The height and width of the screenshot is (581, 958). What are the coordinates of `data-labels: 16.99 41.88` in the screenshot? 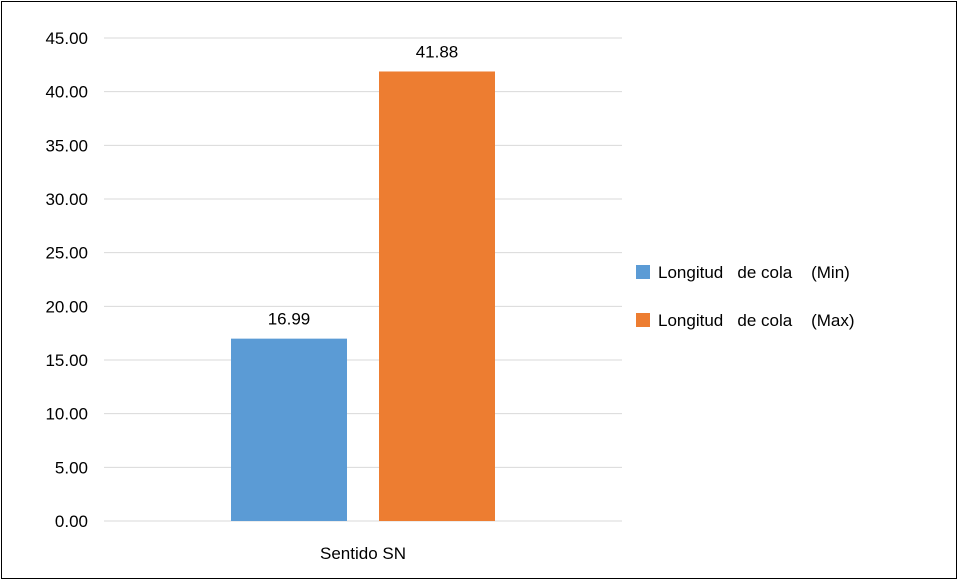 It's located at (363, 185).